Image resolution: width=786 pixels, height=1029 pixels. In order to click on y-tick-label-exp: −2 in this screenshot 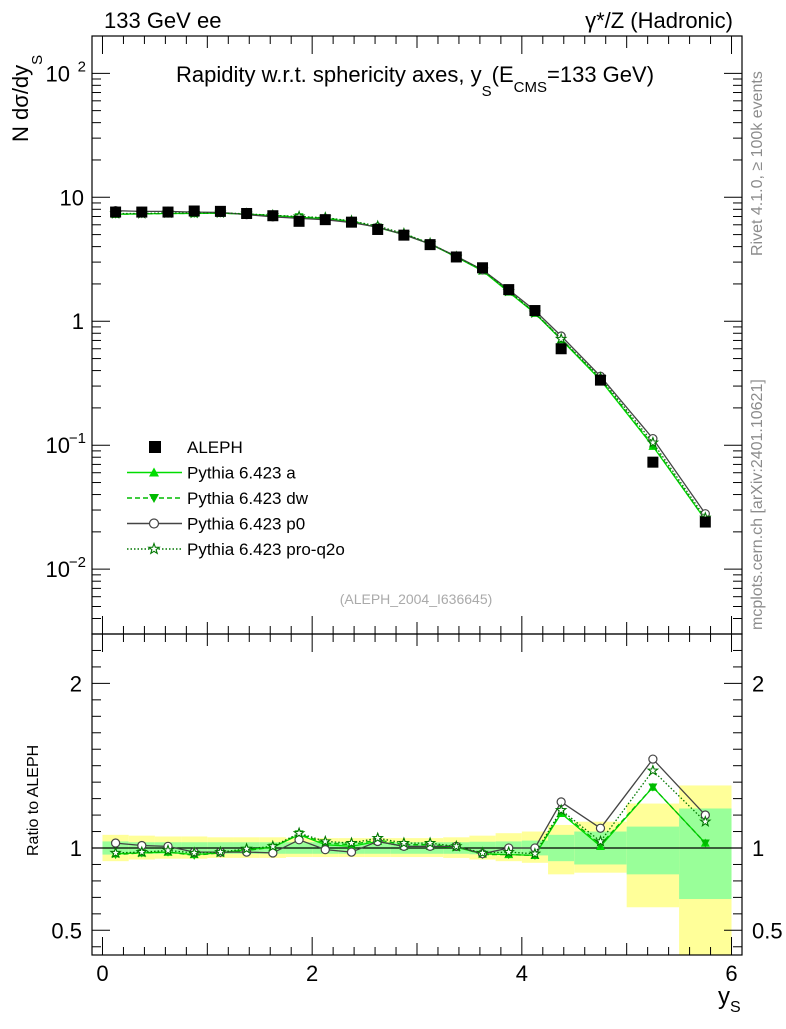, I will do `click(77, 562)`.